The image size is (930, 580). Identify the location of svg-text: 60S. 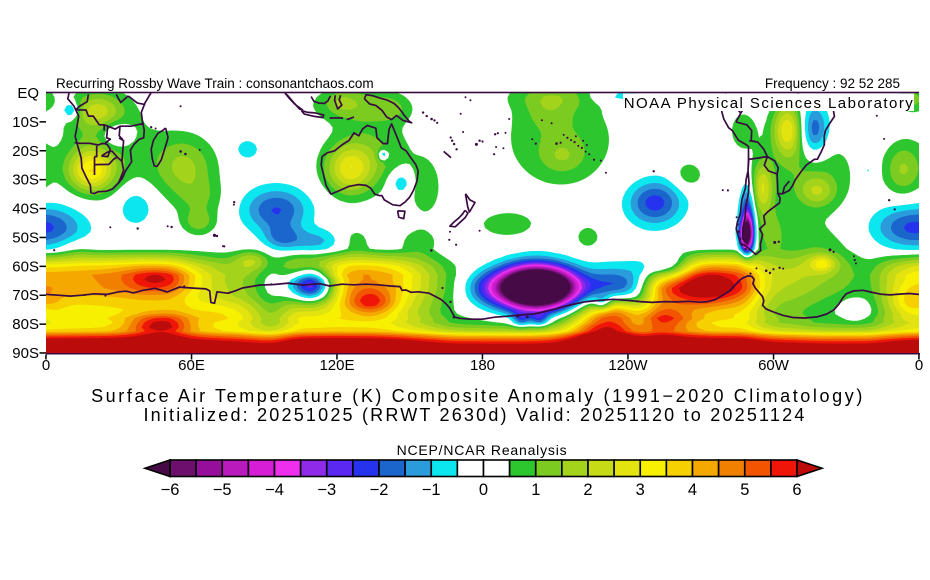
(25, 266).